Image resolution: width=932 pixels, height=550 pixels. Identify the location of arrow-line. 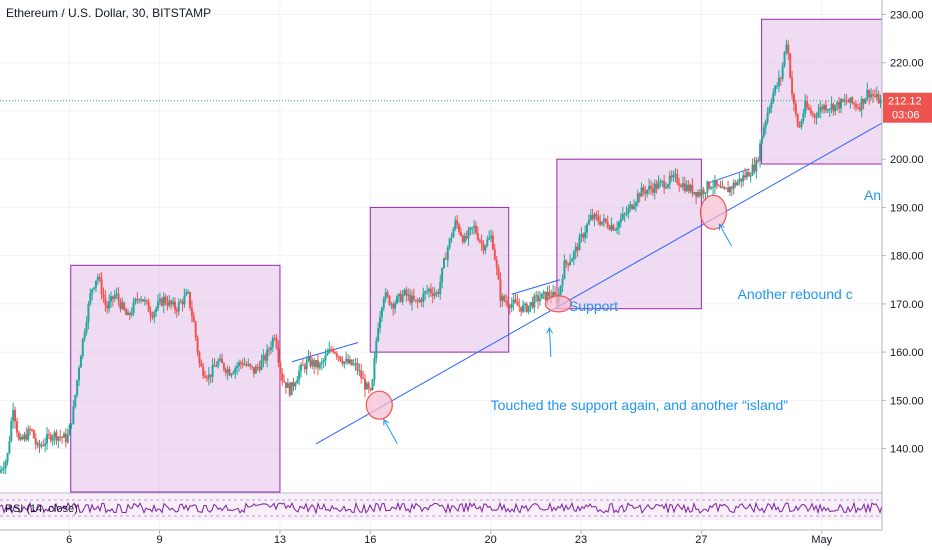
(725, 235).